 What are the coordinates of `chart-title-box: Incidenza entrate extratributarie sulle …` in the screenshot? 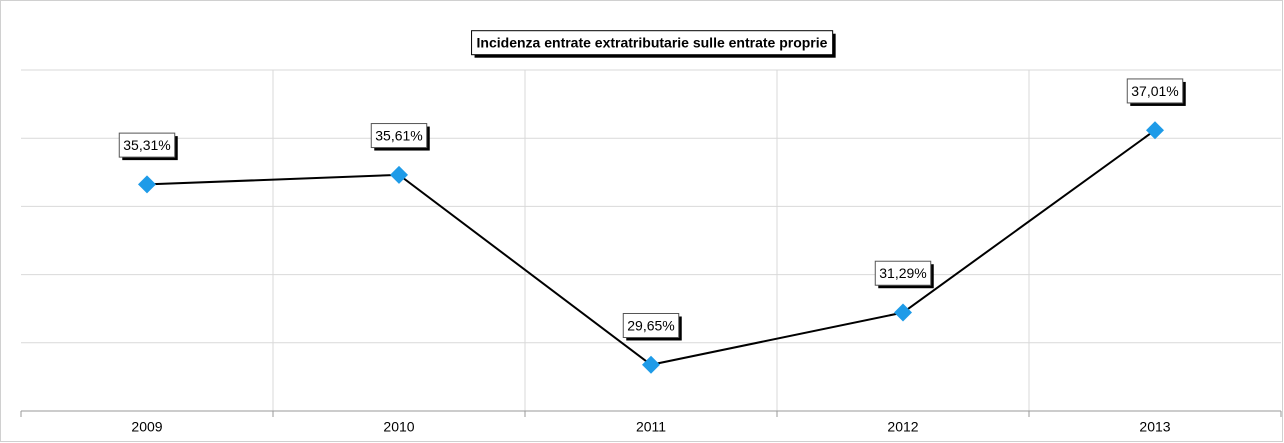 It's located at (653, 44).